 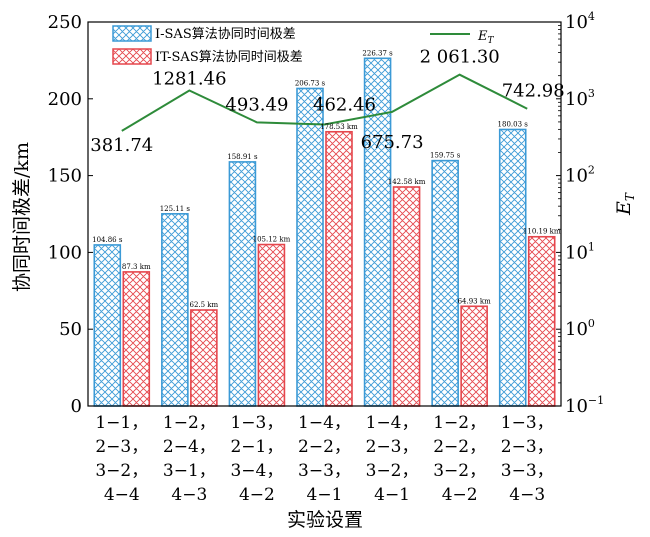 What do you see at coordinates (65, 176) in the screenshot?
I see `y-tick-label: 150` at bounding box center [65, 176].